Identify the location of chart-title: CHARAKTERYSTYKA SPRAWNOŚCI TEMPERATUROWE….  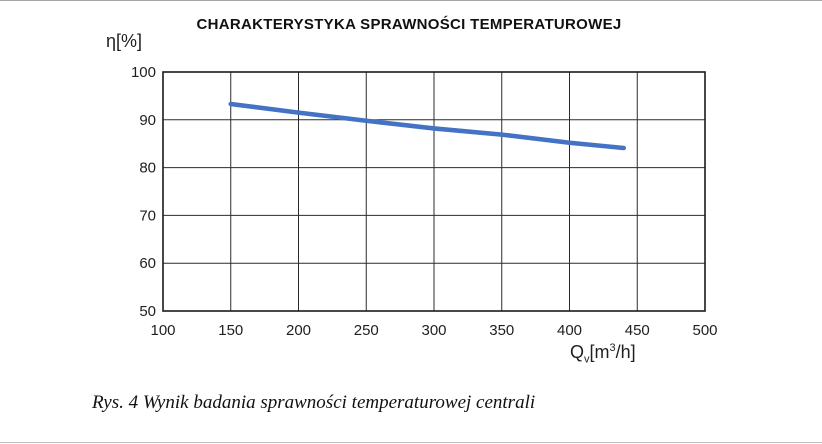
(409, 24).